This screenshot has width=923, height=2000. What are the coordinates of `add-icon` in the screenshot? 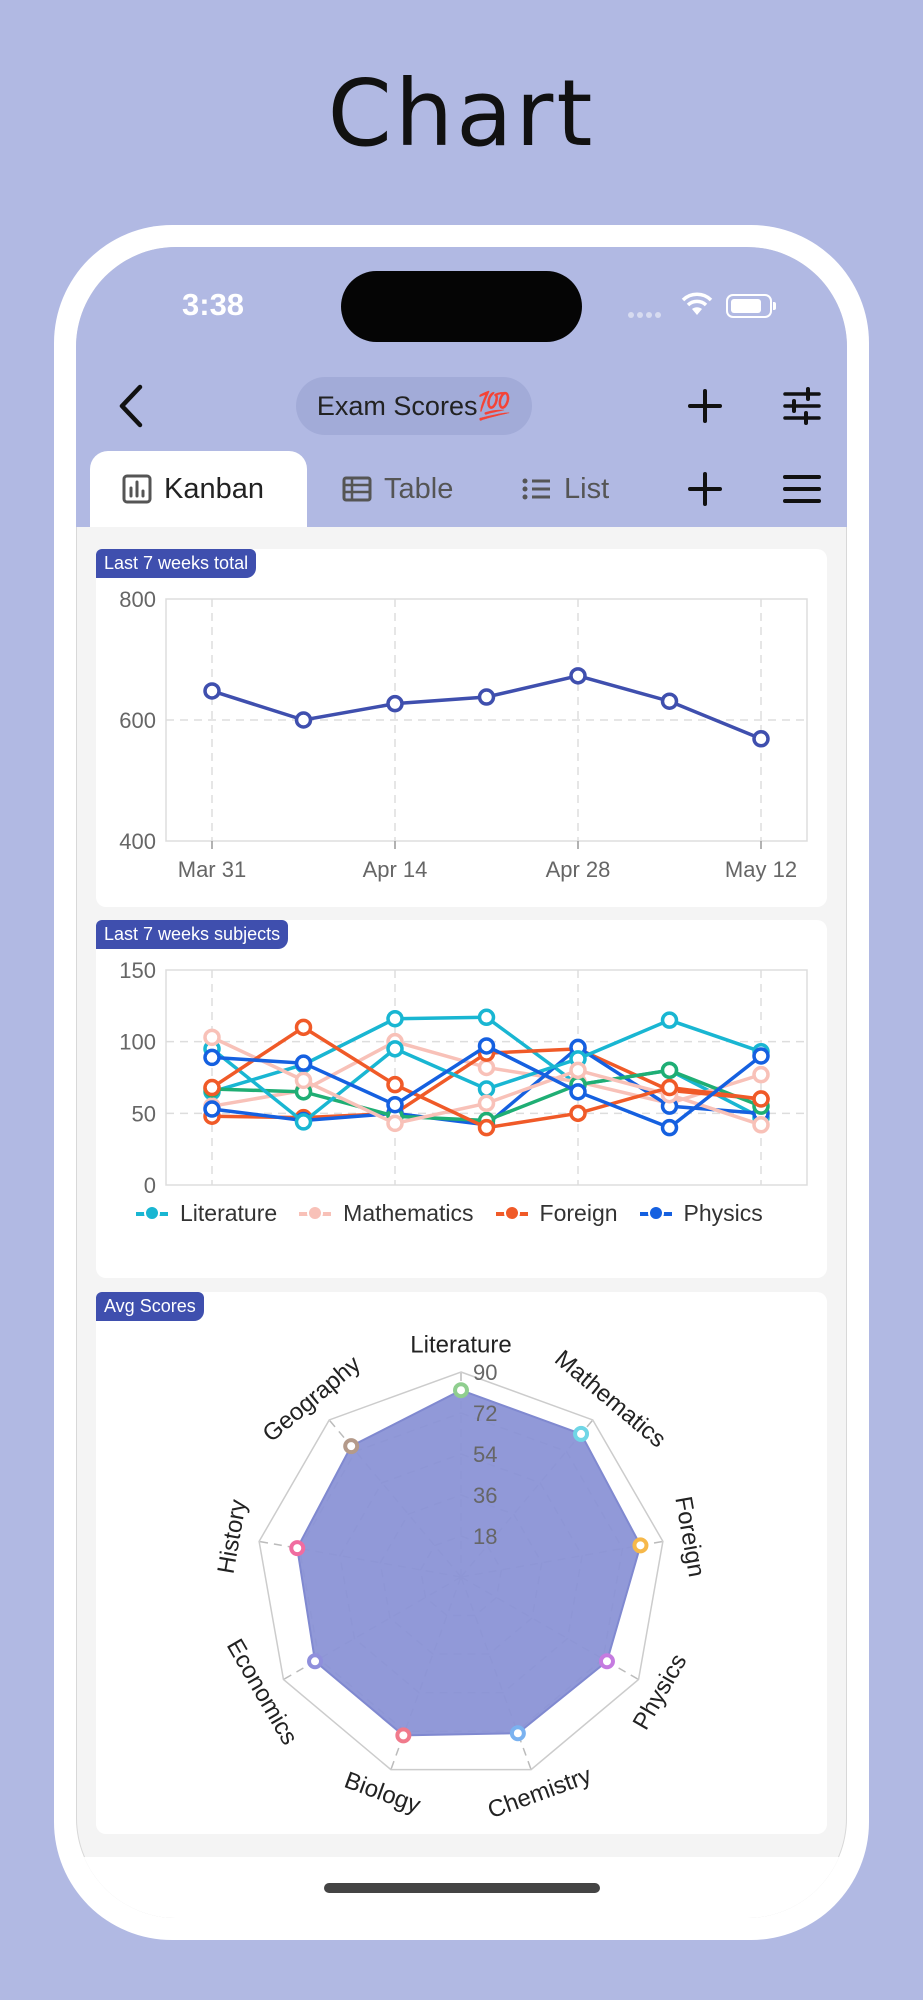 It's located at (705, 406).